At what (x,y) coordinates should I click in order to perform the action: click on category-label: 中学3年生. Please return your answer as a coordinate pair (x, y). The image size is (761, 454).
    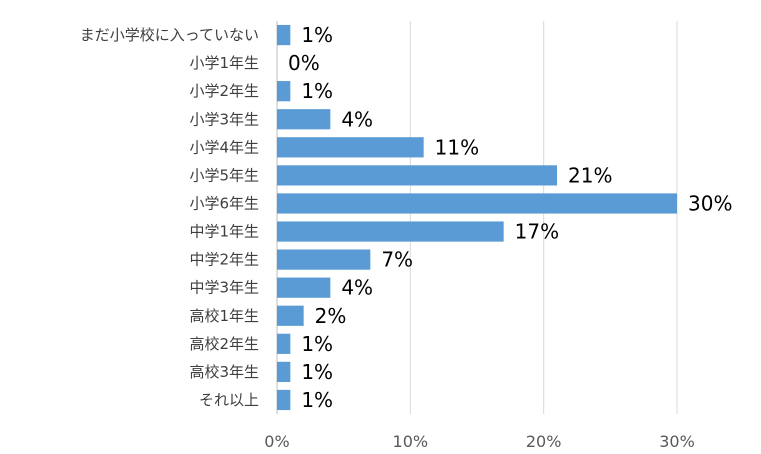
    Looking at the image, I should click on (224, 288).